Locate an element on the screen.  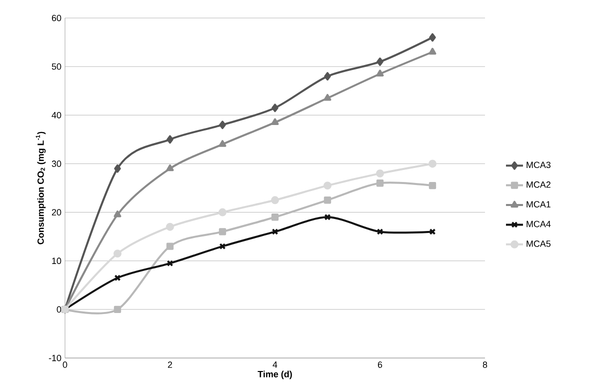
x-tick-label: 8 is located at coordinates (485, 365).